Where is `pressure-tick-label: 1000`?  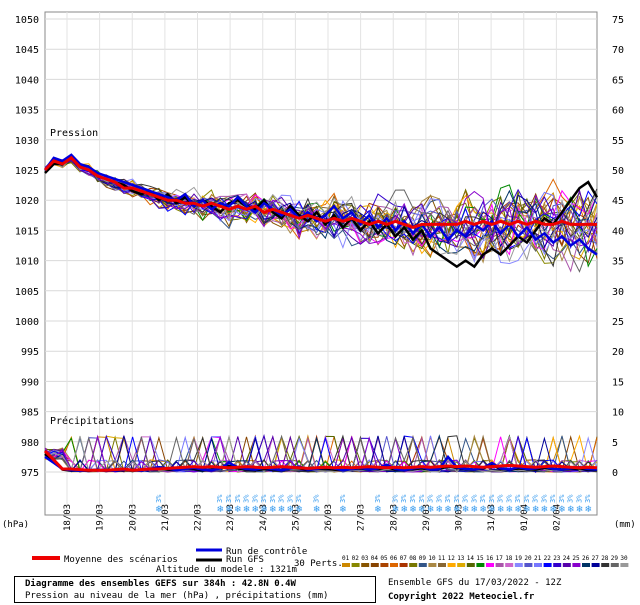 pressure-tick-label: 1000 is located at coordinates (27, 322).